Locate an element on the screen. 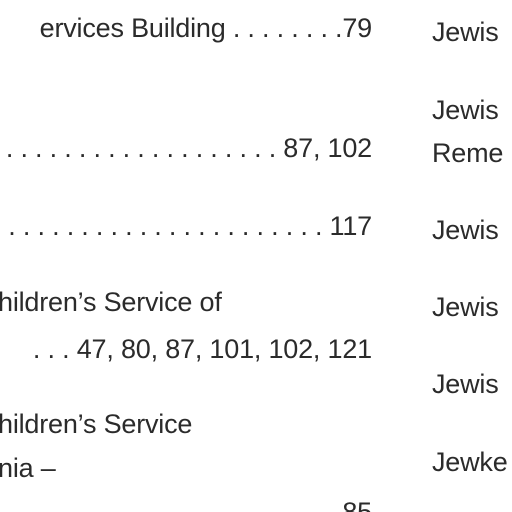 The image size is (512, 512). index-entry-childrens-service-of-pages: . . . 47, 80, 87, 101, 102, 121 is located at coordinates (202, 349).